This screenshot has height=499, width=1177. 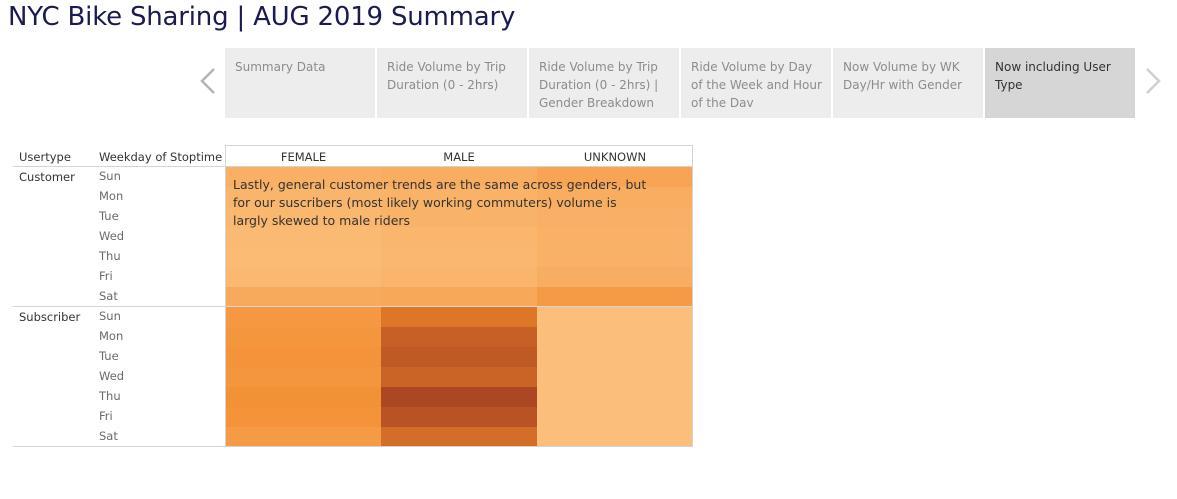 What do you see at coordinates (300, 83) in the screenshot?
I see `story-point-summary-data: Summary Data` at bounding box center [300, 83].